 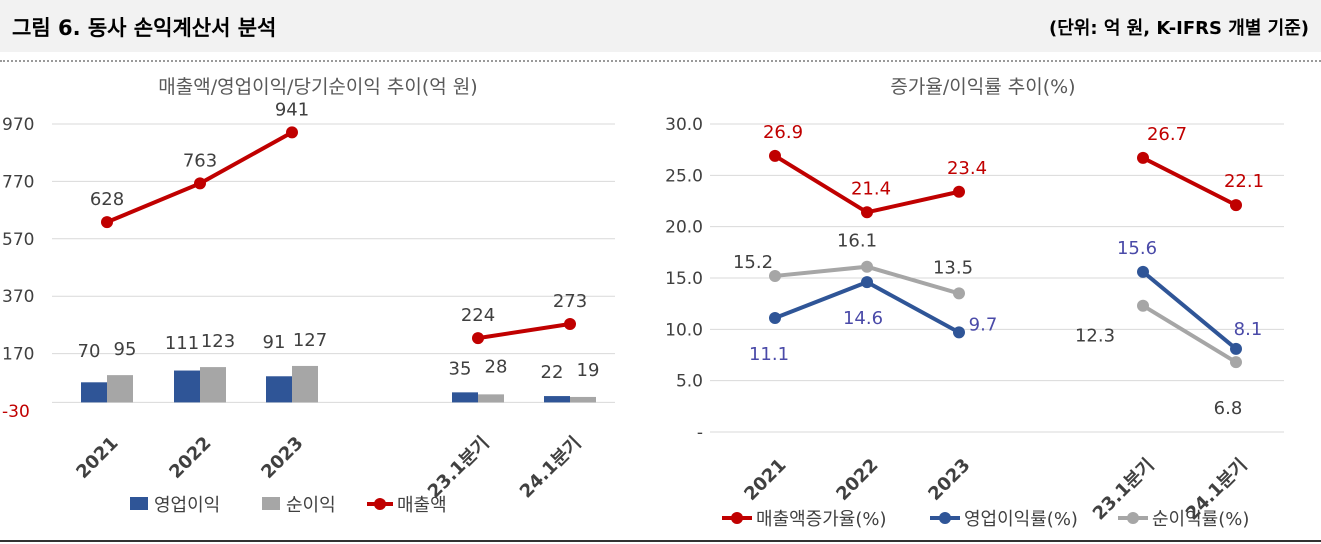 What do you see at coordinates (1021, 519) in the screenshot?
I see `legend-label: 영업이익률(%)` at bounding box center [1021, 519].